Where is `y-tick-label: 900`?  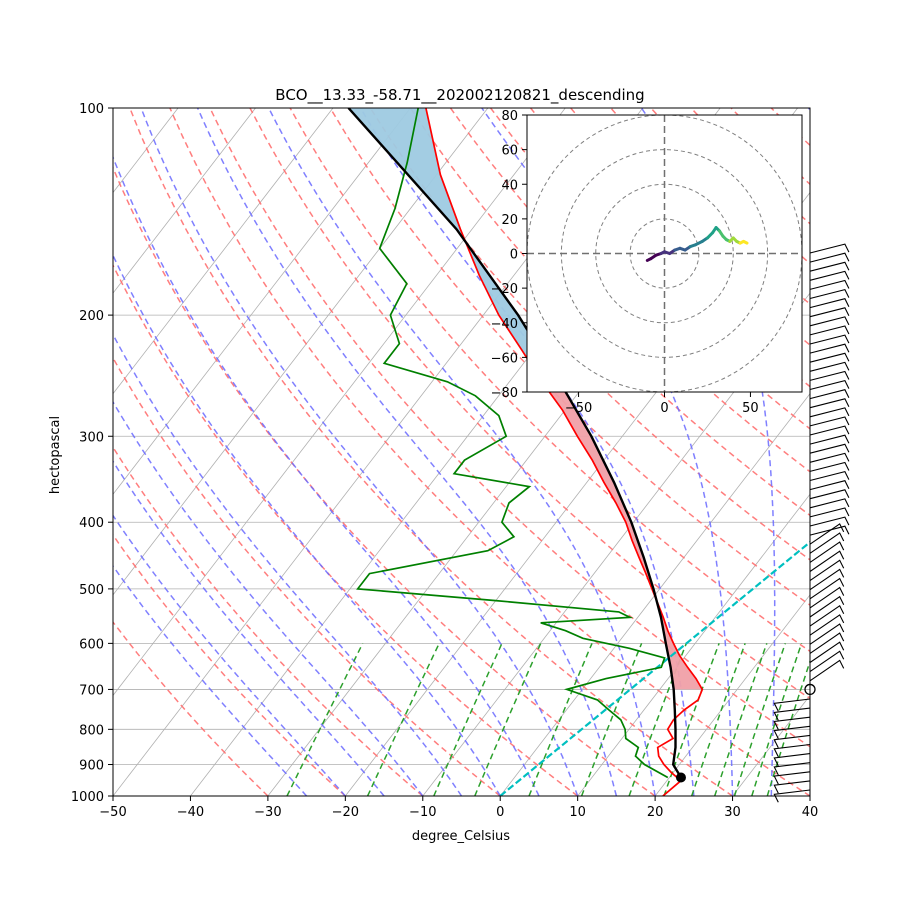 y-tick-label: 900 is located at coordinates (91, 766).